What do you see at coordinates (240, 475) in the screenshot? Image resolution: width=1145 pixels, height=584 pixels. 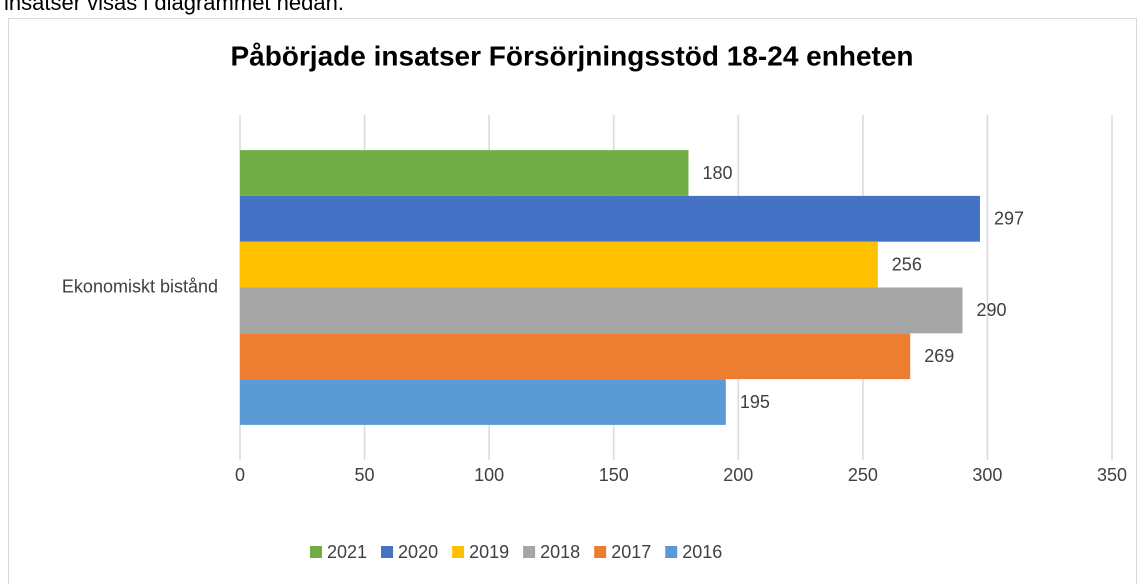 I see `x-tick-label: 0` at bounding box center [240, 475].